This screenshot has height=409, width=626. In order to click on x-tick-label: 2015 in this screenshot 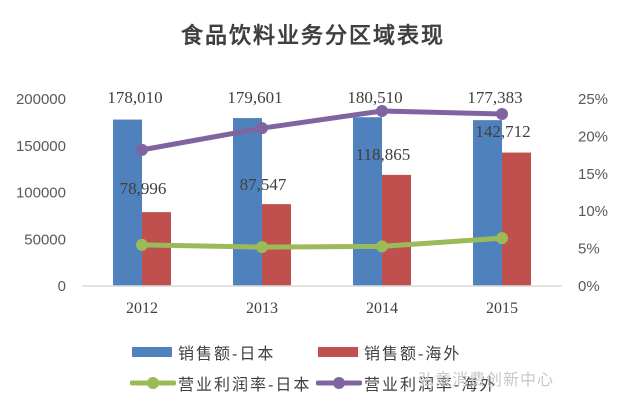, I will do `click(502, 308)`.